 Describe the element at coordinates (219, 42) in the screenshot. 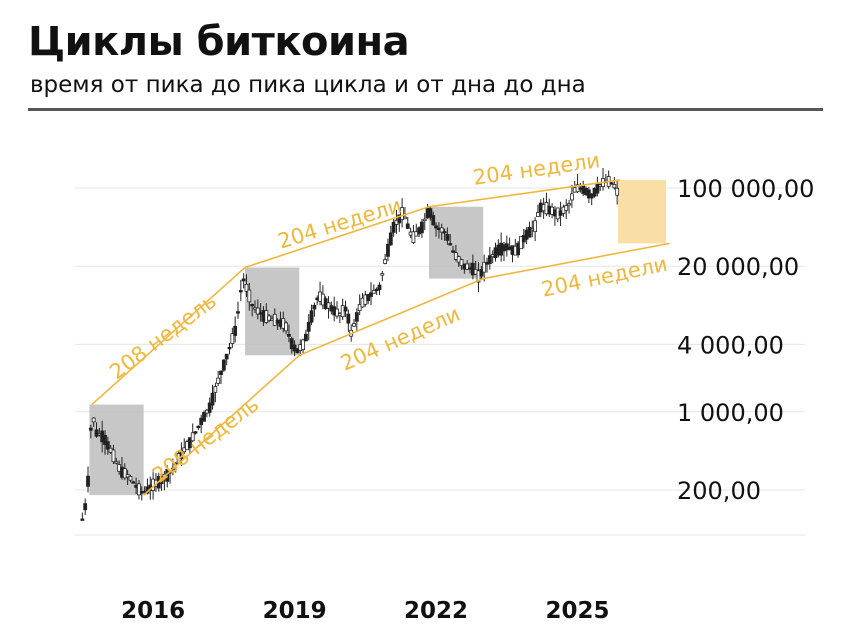

I see `chart-title: Циклы биткоина` at that location.